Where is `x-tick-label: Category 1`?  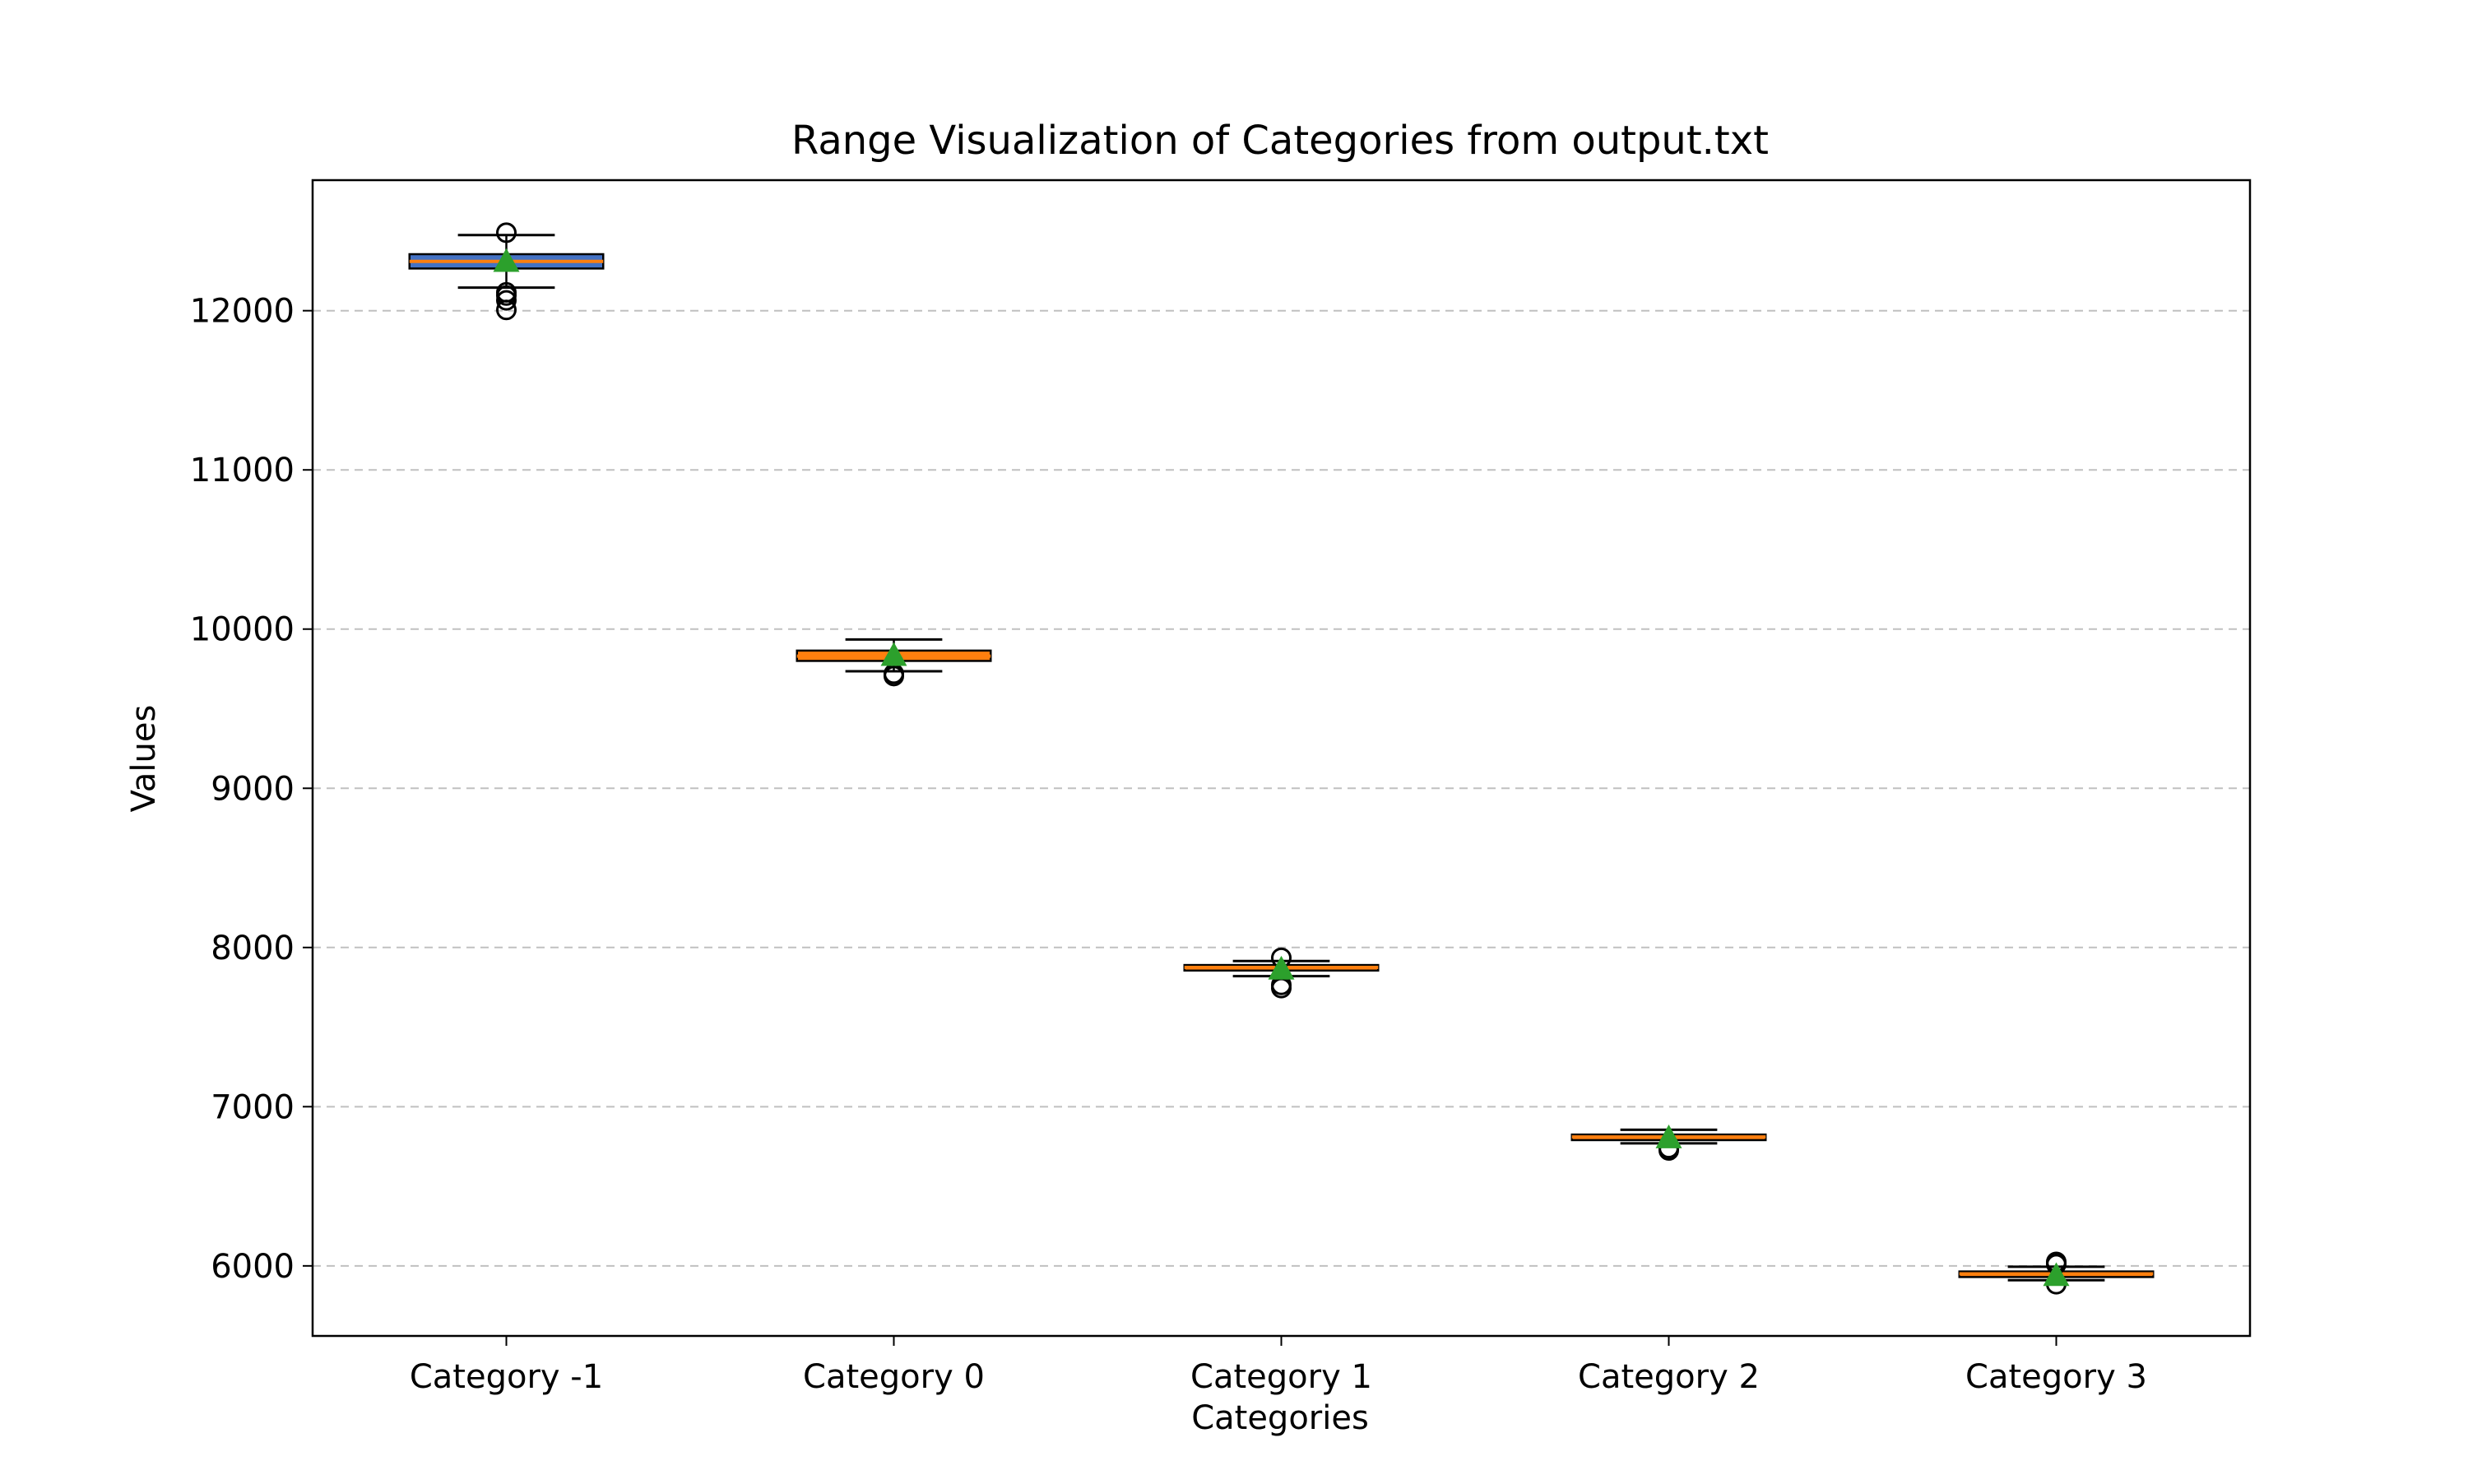
x-tick-label: Category 1 is located at coordinates (1281, 1377).